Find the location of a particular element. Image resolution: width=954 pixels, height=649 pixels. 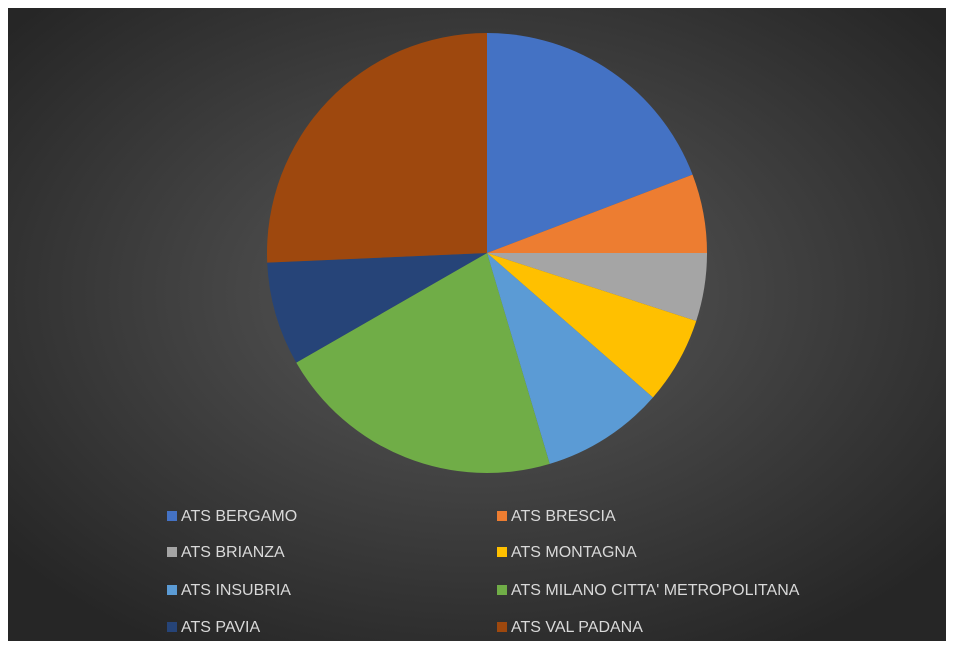

legend-label: ATS PAVIA is located at coordinates (220, 627).